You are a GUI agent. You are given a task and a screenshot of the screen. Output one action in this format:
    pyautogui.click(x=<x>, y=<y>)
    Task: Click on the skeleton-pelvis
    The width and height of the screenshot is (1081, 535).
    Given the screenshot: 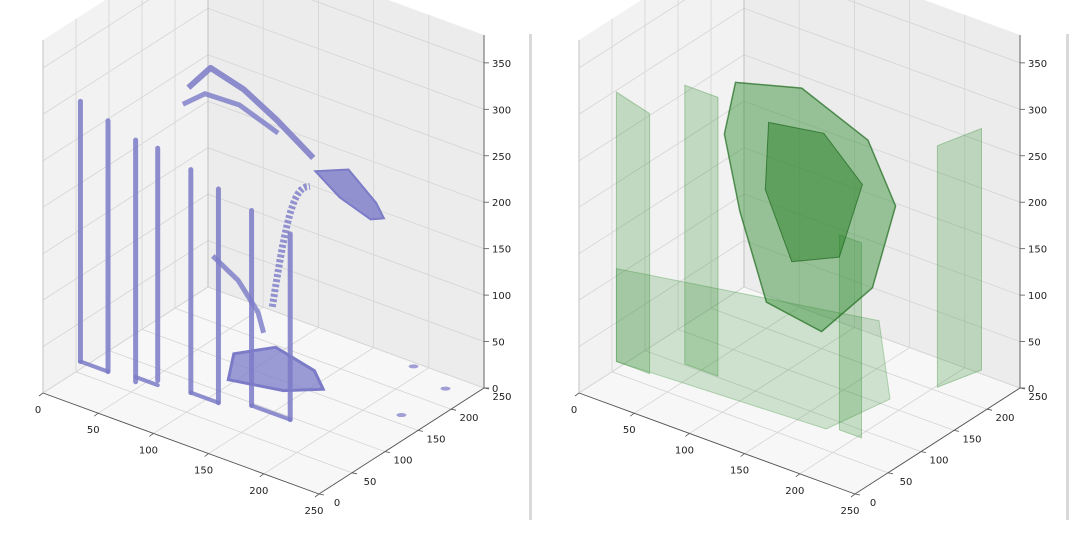 What is the action you would take?
    pyautogui.click(x=276, y=369)
    